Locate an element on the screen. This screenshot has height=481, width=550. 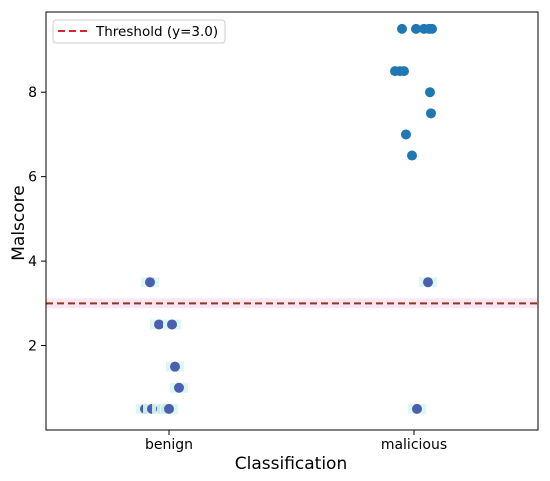
legend-box is located at coordinates (139, 31).